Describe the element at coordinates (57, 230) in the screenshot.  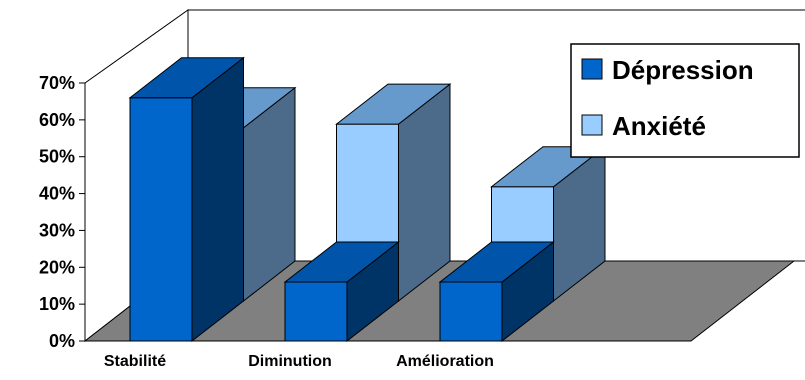
I see `y-tick-label: 30%` at that location.